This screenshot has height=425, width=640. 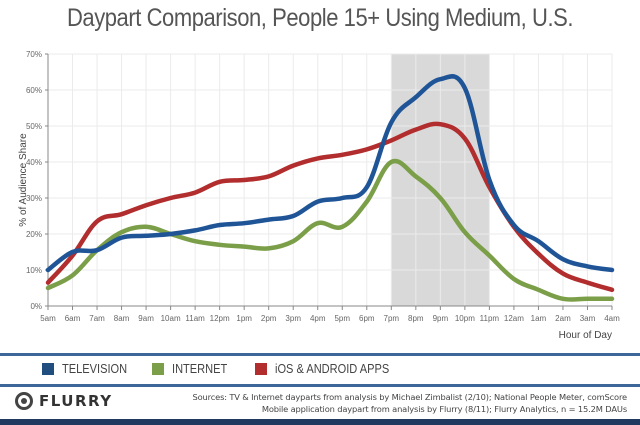 I want to click on x-tick-label: 12pm, so click(x=220, y=318).